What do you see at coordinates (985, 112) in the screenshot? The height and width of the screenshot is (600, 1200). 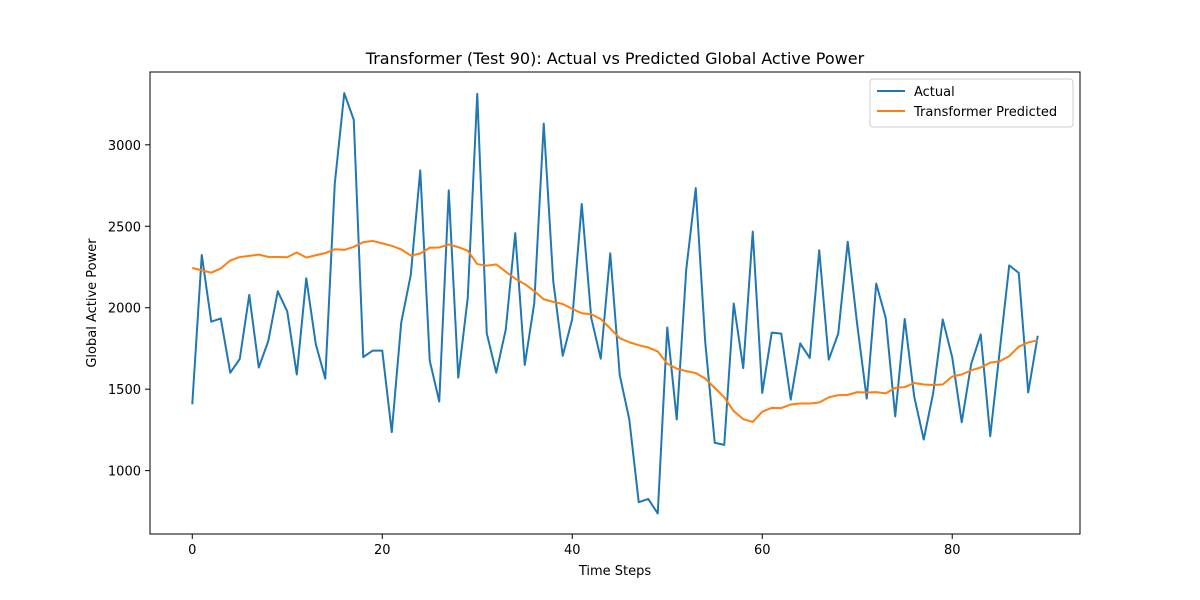 I see `legend-label-predicted: Transformer Predicted` at bounding box center [985, 112].